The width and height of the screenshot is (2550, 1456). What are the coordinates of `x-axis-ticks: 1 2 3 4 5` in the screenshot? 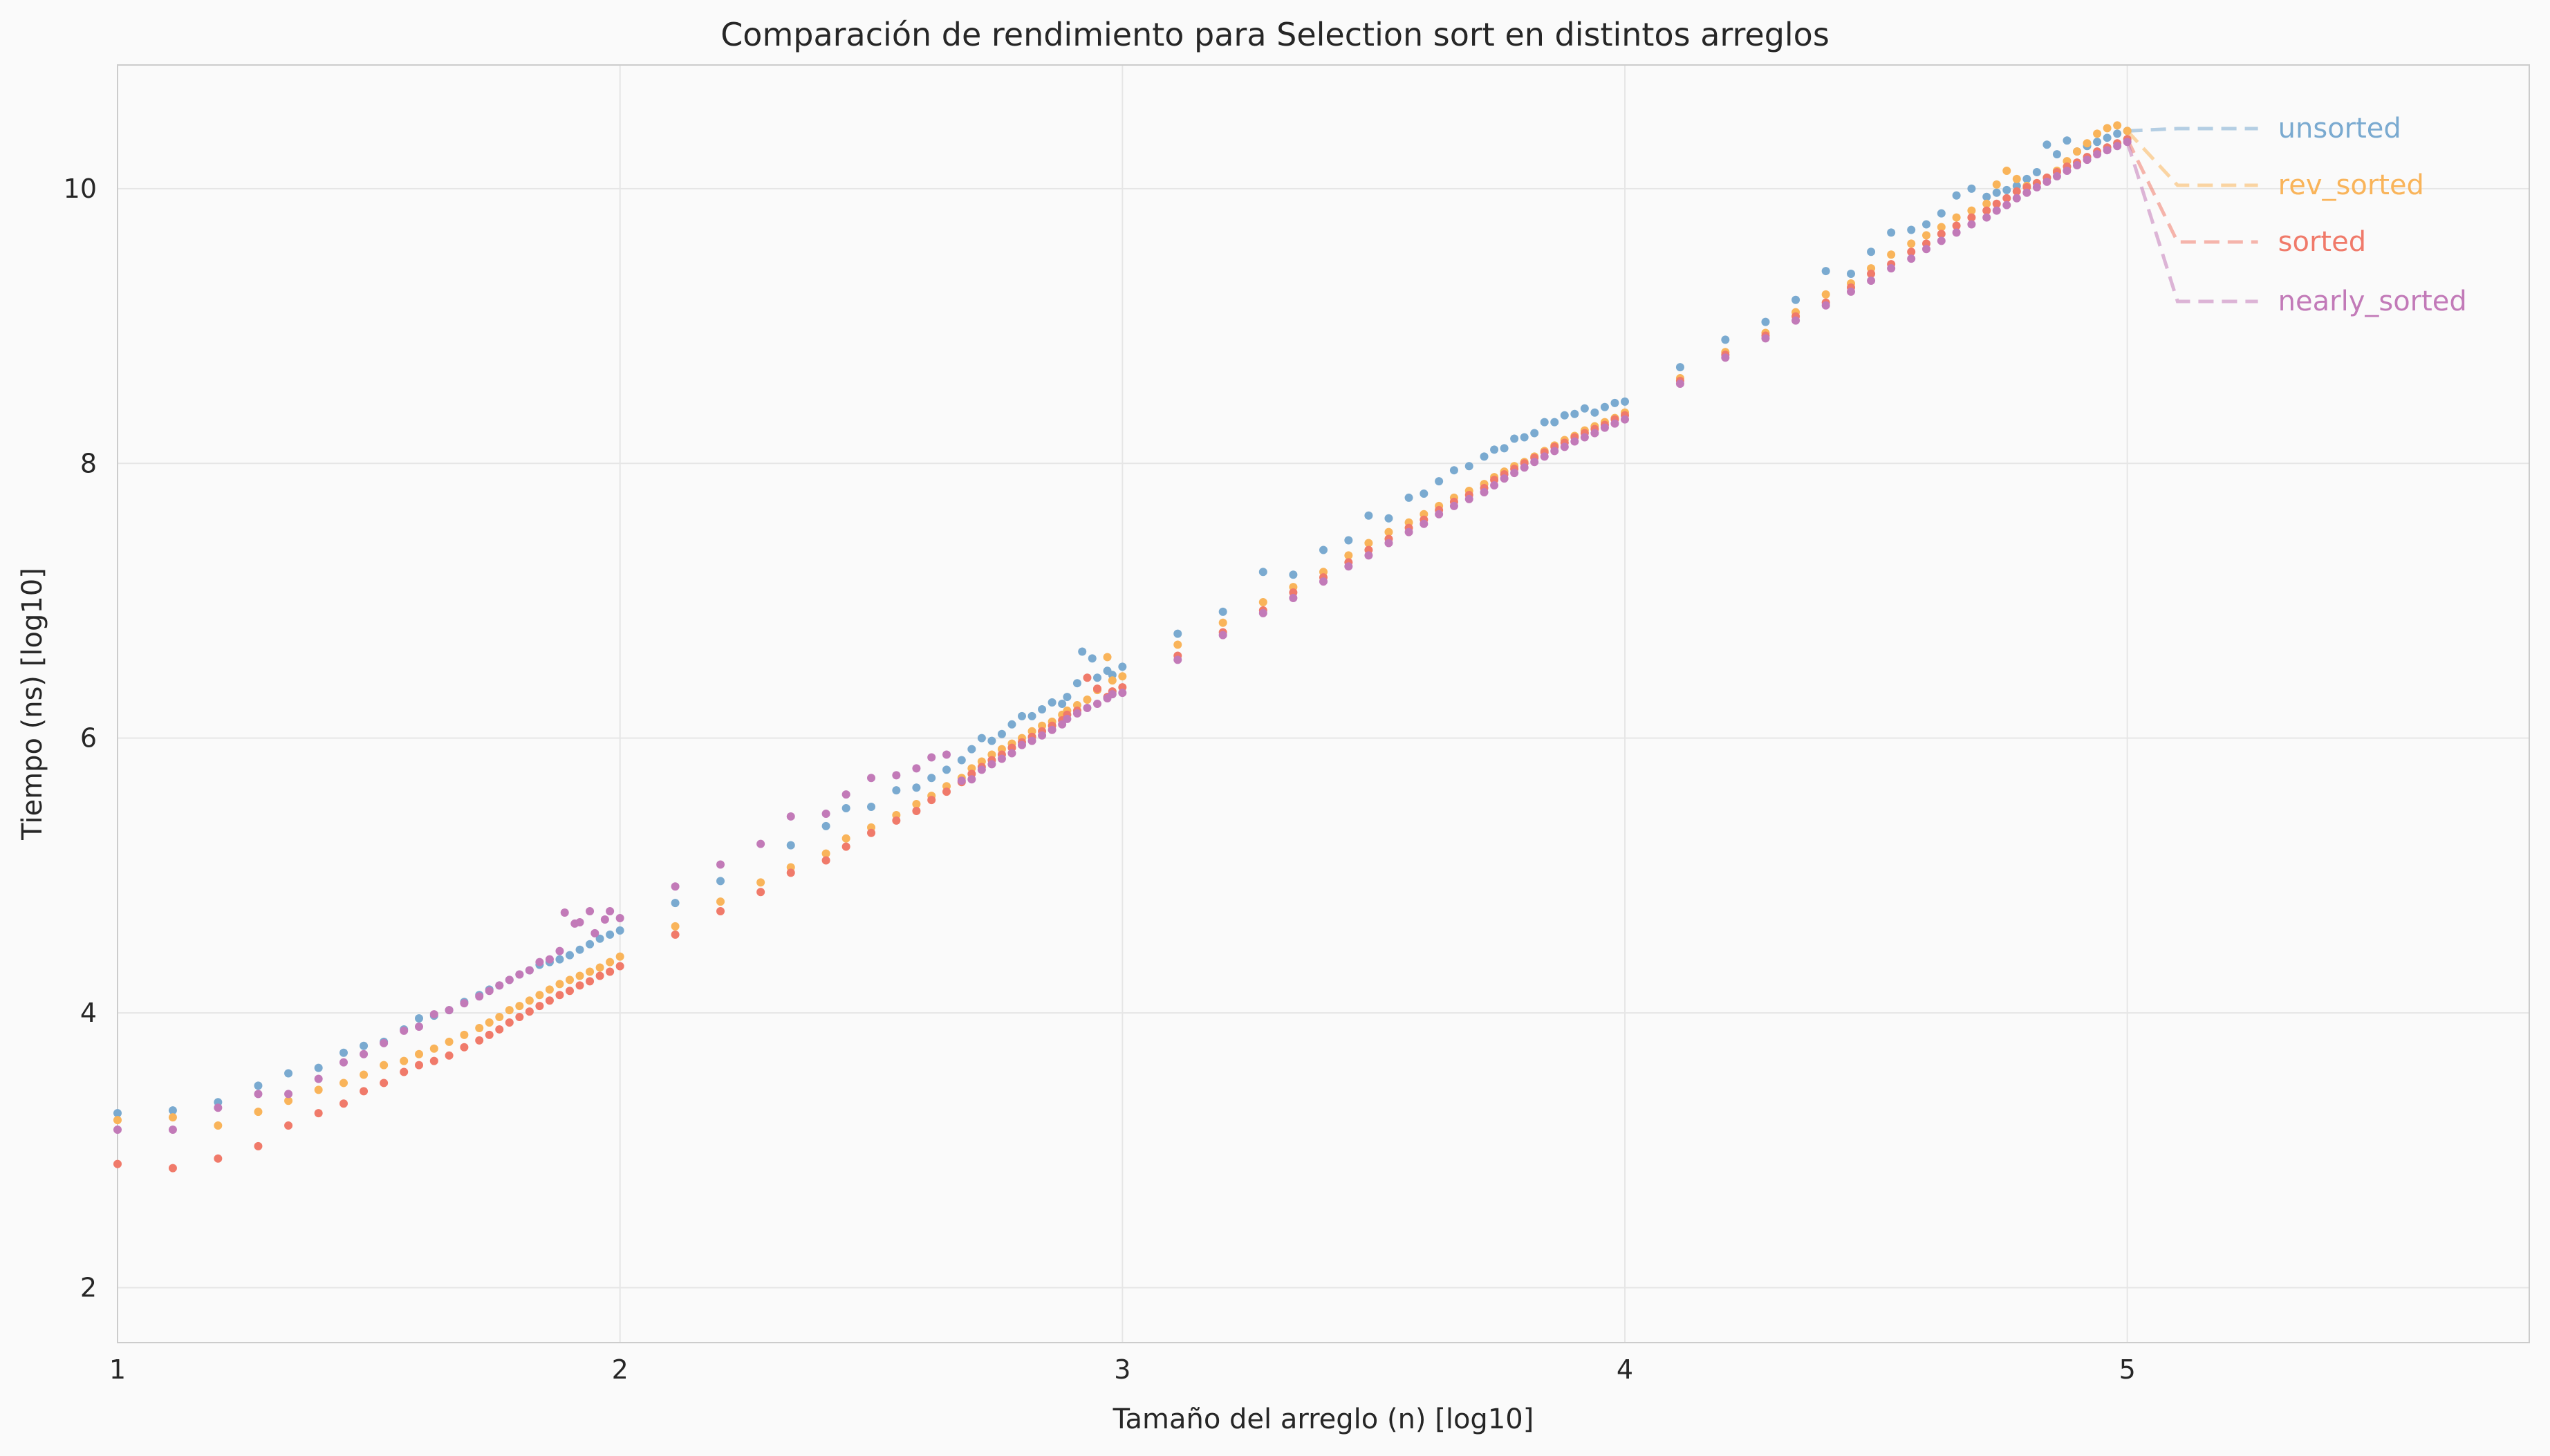 It's located at (1122, 1369).